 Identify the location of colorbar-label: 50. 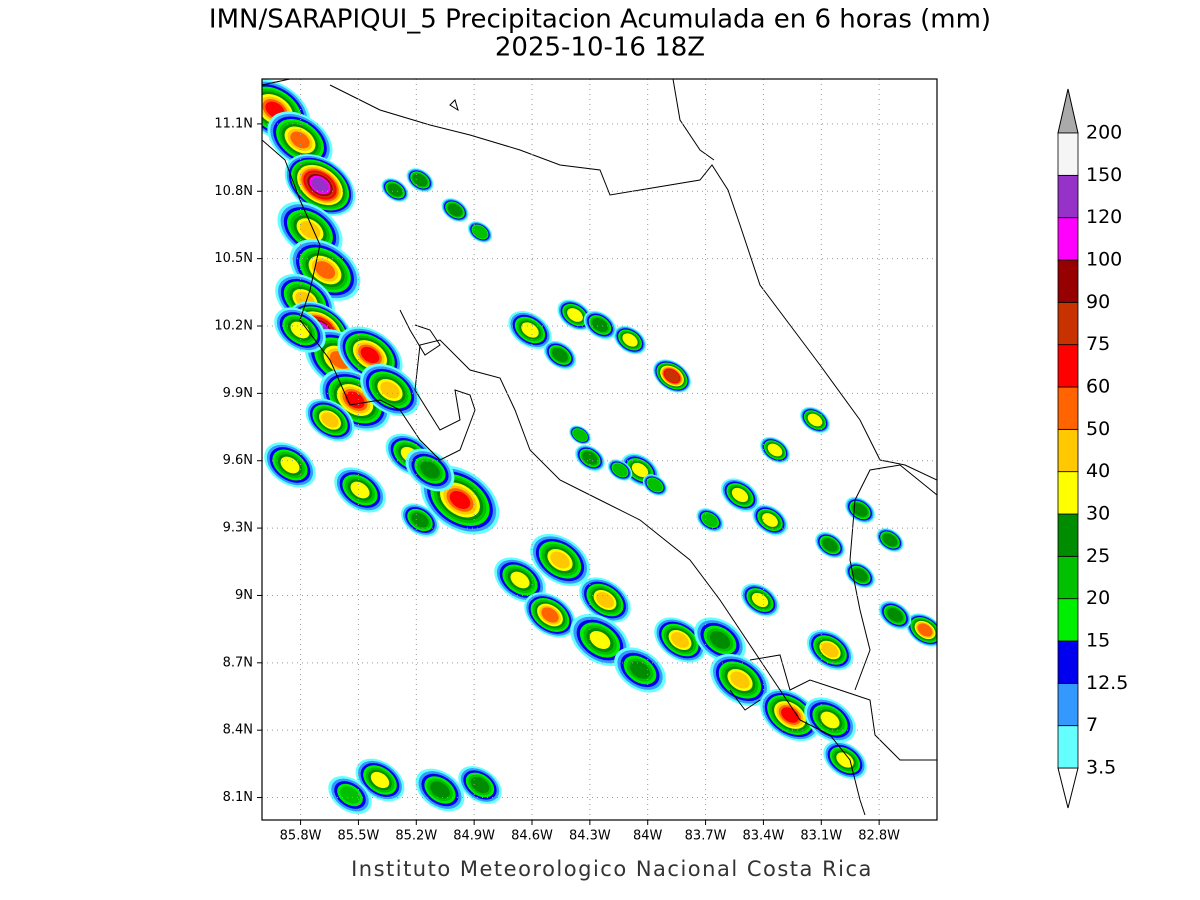
(1098, 429).